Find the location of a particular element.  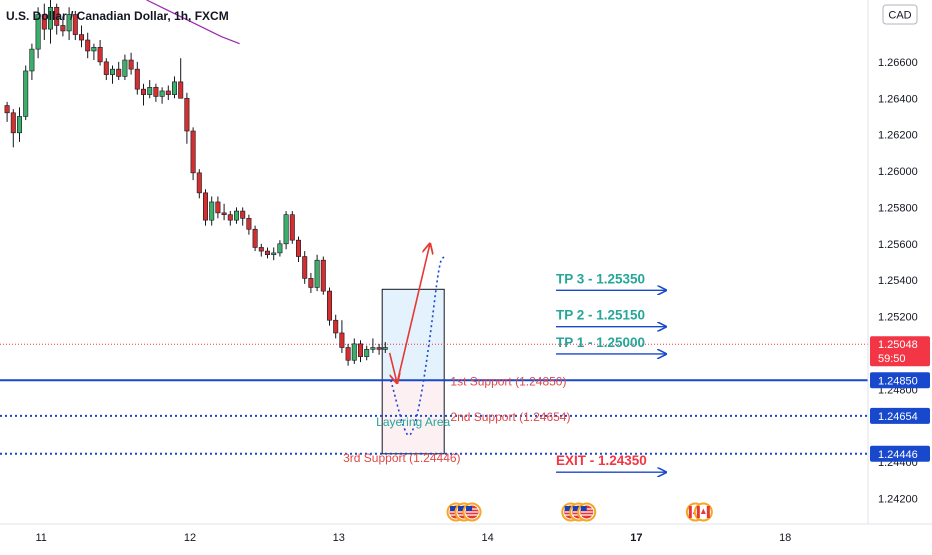

price-tick-label: 1.26000 is located at coordinates (898, 172).